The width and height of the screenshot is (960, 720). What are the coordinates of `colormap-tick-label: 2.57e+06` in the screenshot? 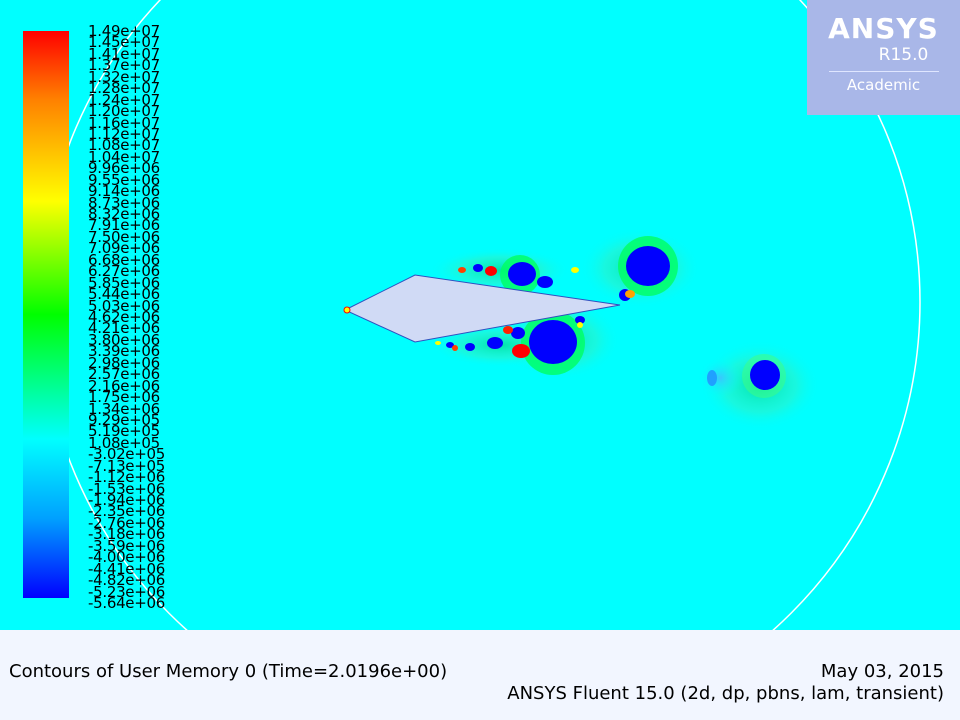 It's located at (124, 374).